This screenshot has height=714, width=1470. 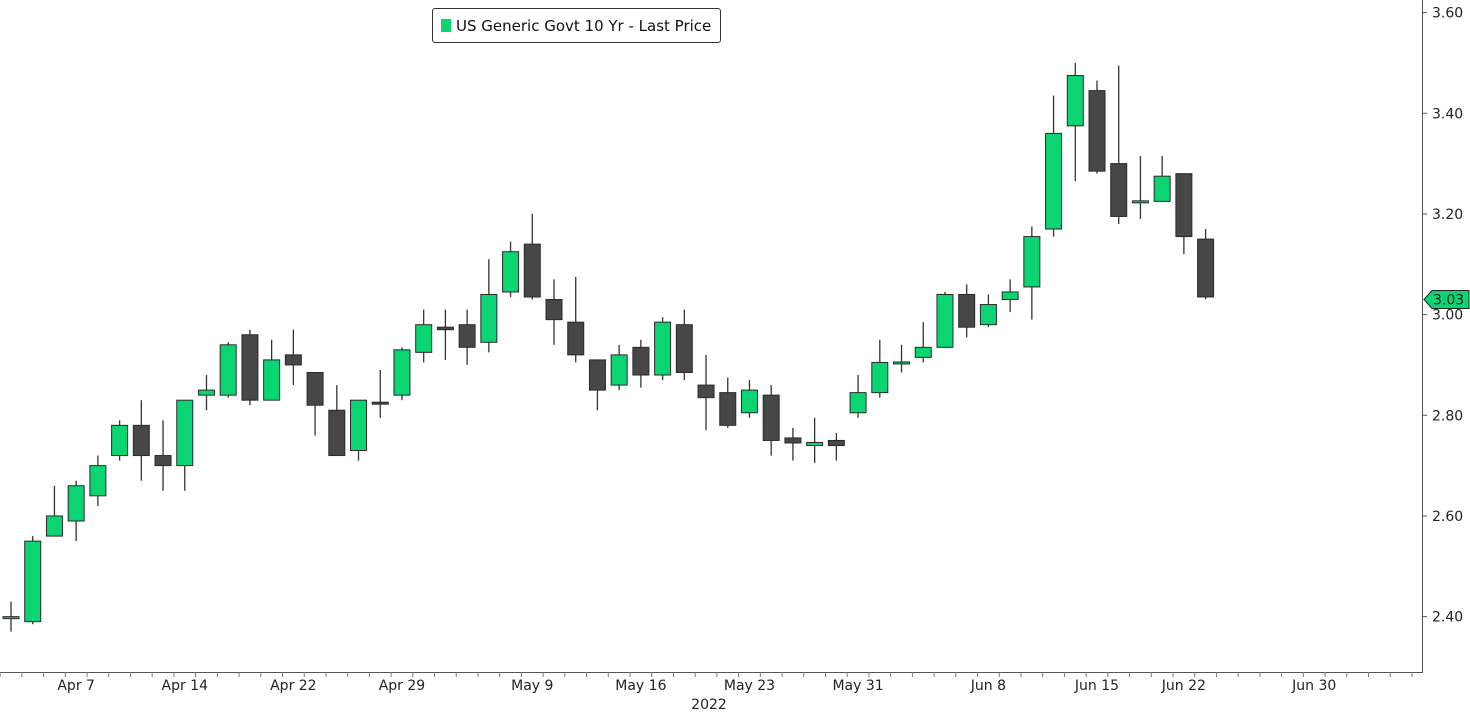 What do you see at coordinates (1447, 618) in the screenshot?
I see `y-tick-label: 2.40` at bounding box center [1447, 618].